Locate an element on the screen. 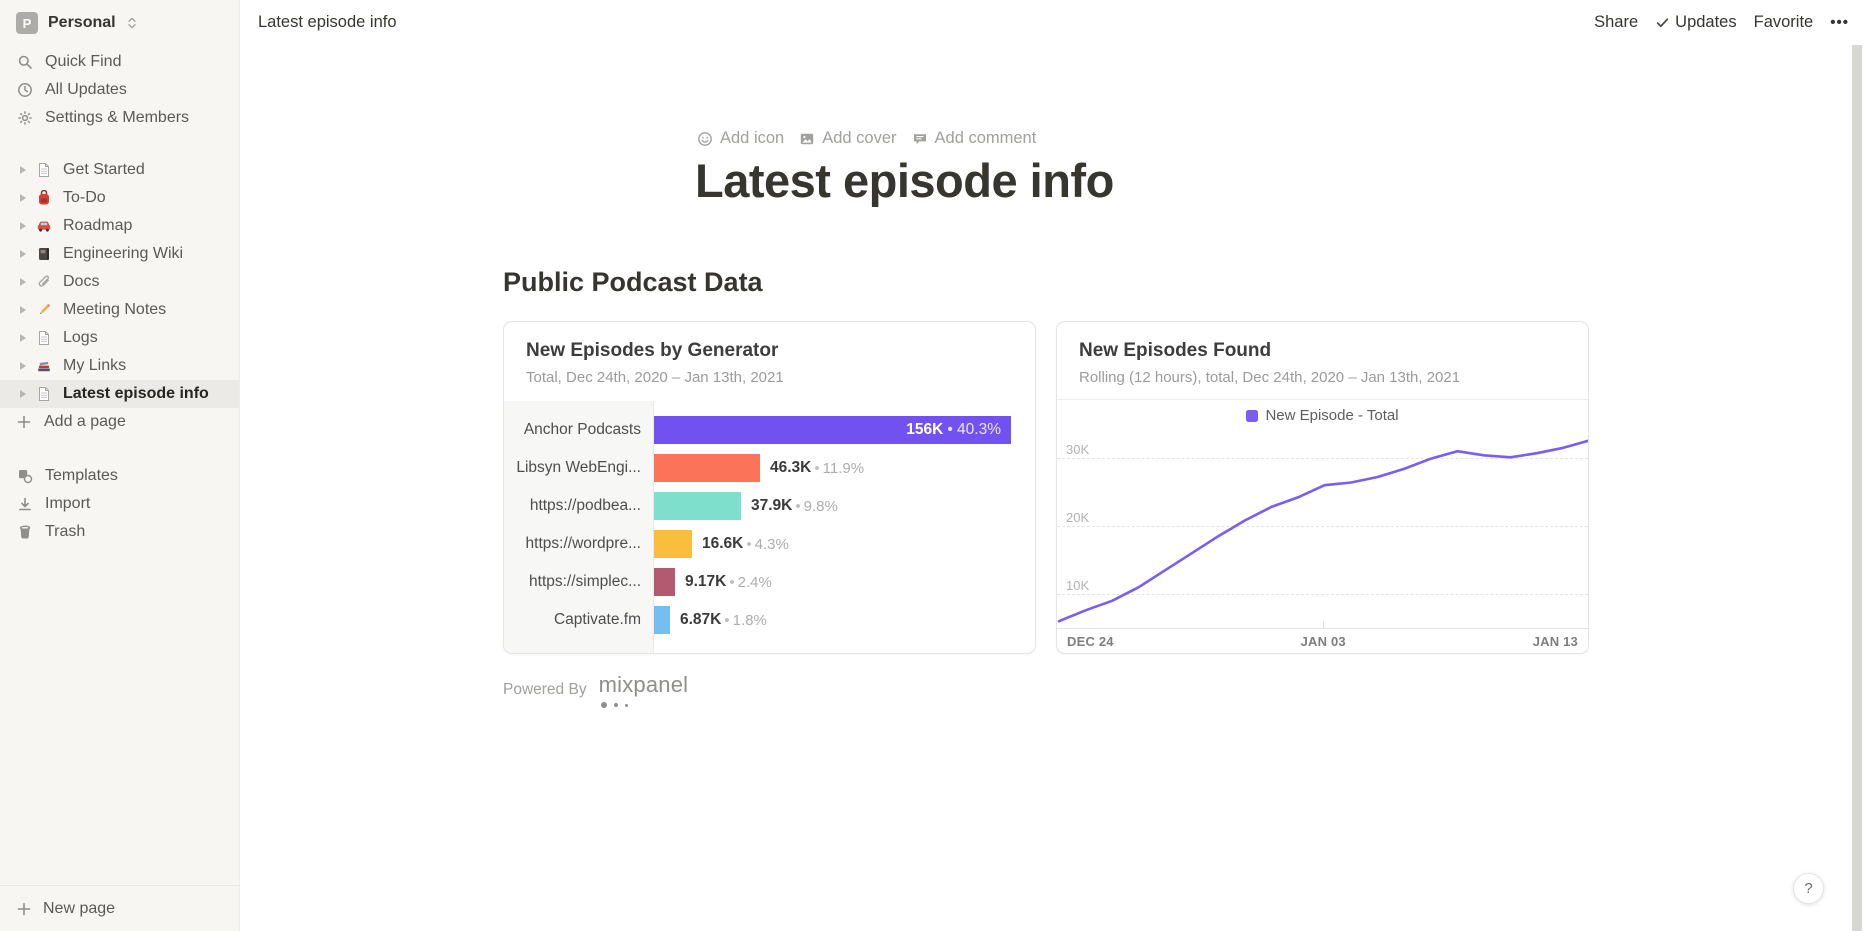 This screenshot has height=931, width=1863. sidebar-item-logs: Logs is located at coordinates (119, 338).